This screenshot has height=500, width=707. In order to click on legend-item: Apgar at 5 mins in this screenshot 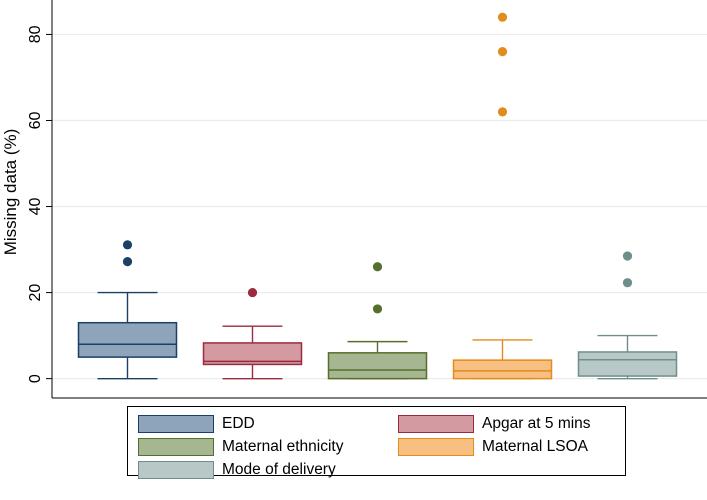, I will do `click(494, 424)`.